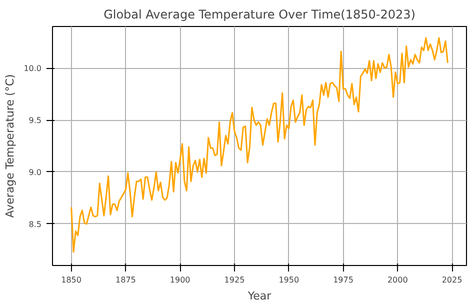  Describe the element at coordinates (35, 121) in the screenshot. I see `y-tick-label: 9.5` at that location.